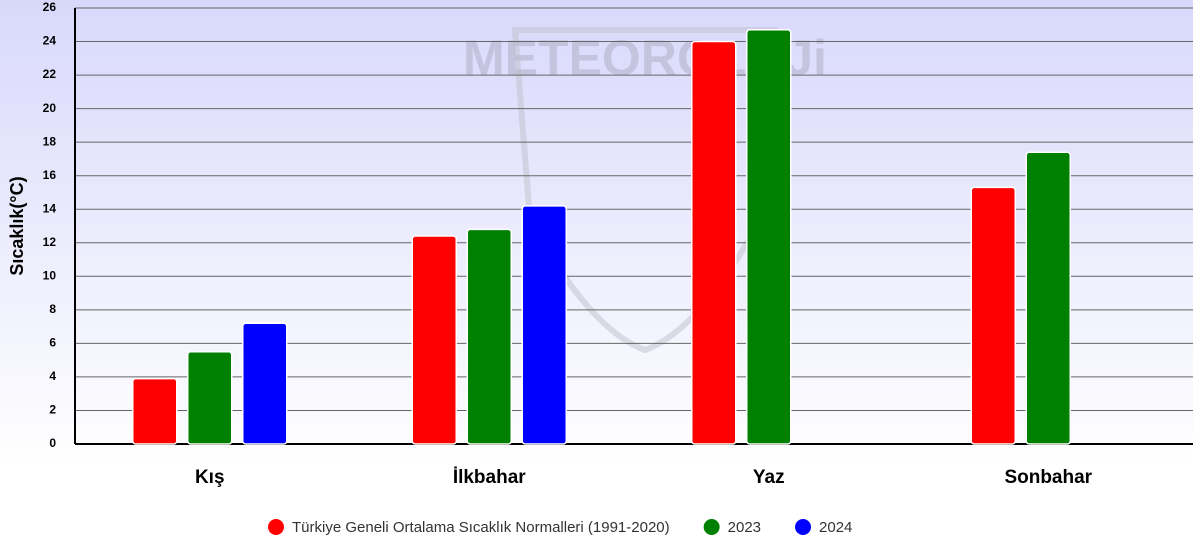  Describe the element at coordinates (17, 225) in the screenshot. I see `y-axis-label: Sıcaklık(°C)` at that location.